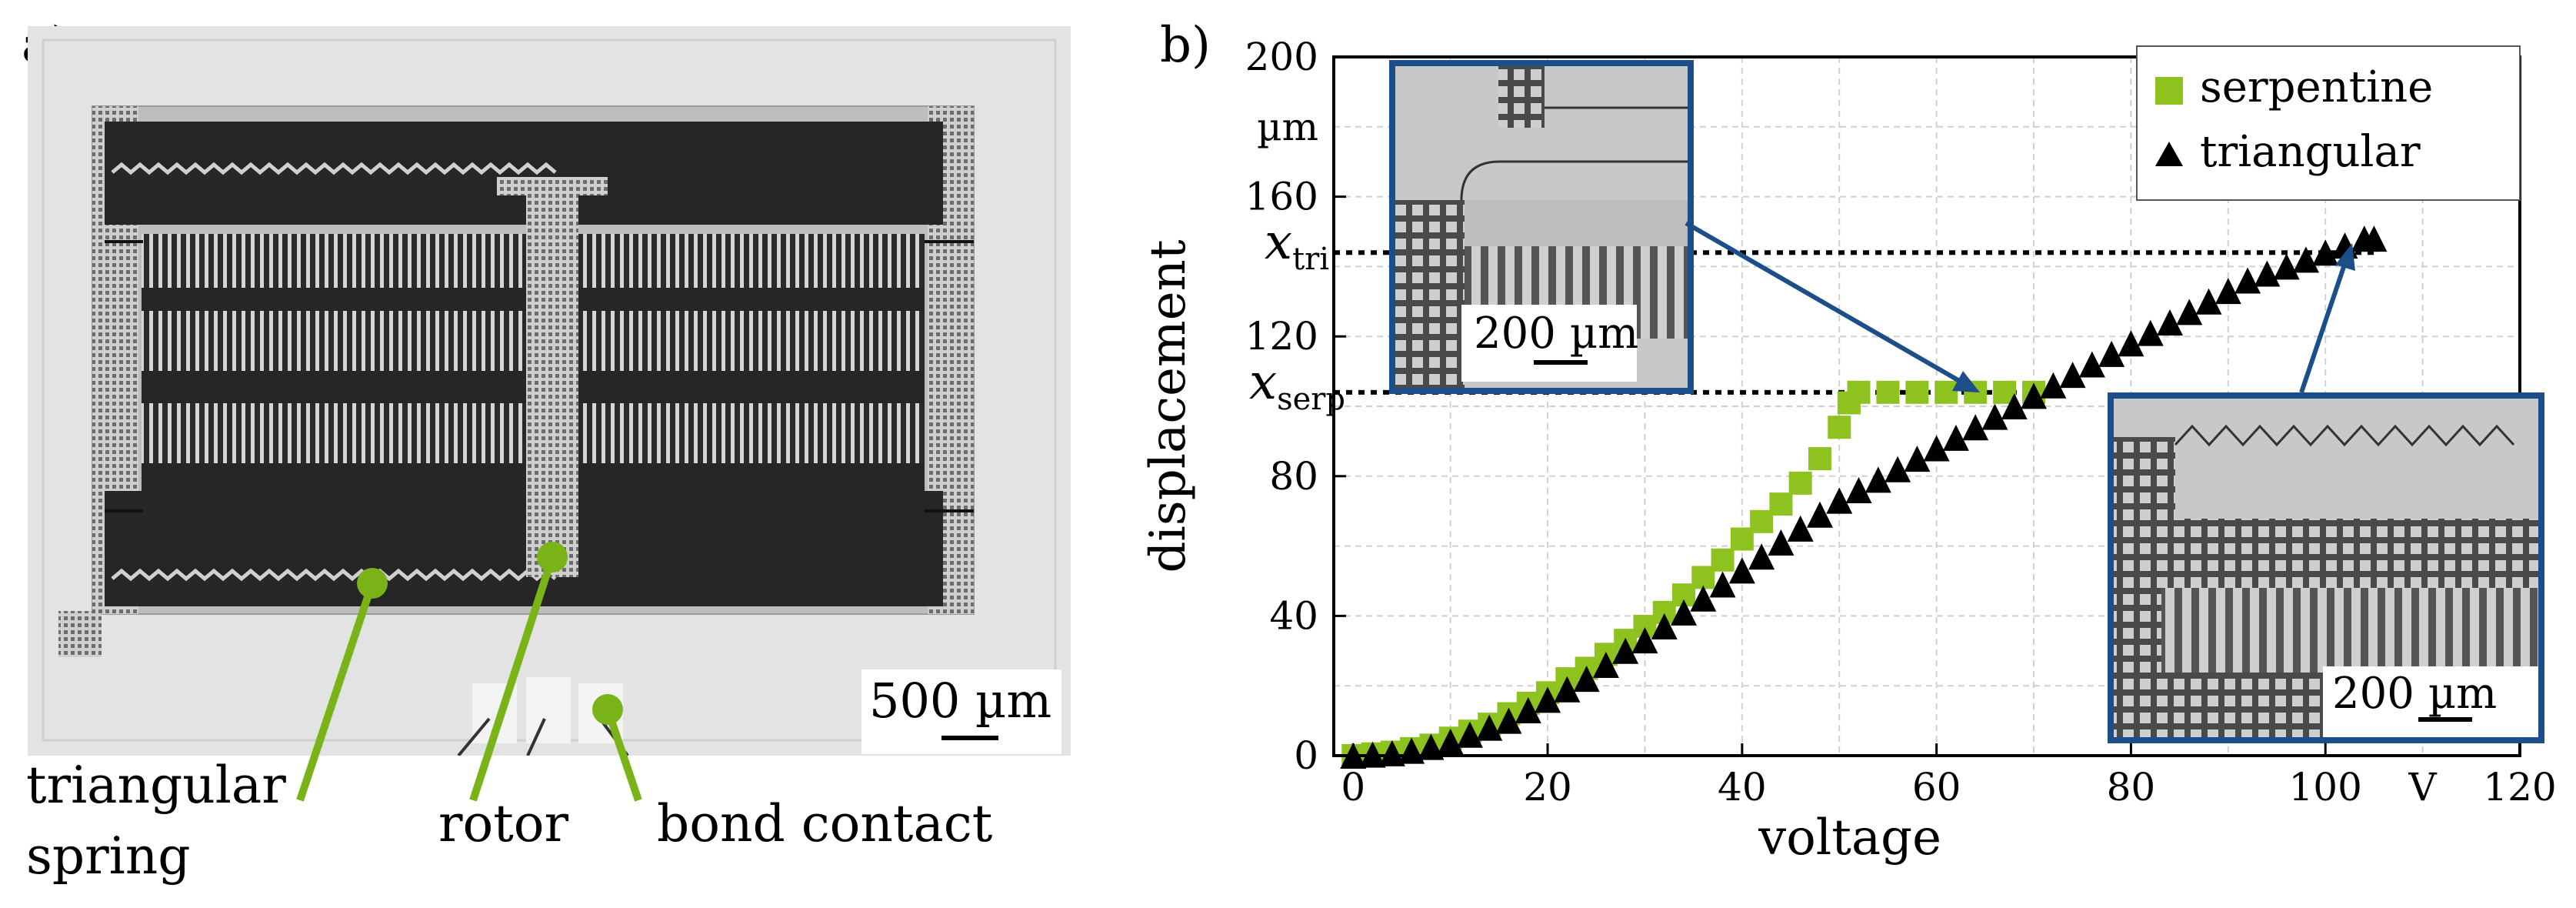 The width and height of the screenshot is (2576, 908). I want to click on legend-box, so click(2328, 123).